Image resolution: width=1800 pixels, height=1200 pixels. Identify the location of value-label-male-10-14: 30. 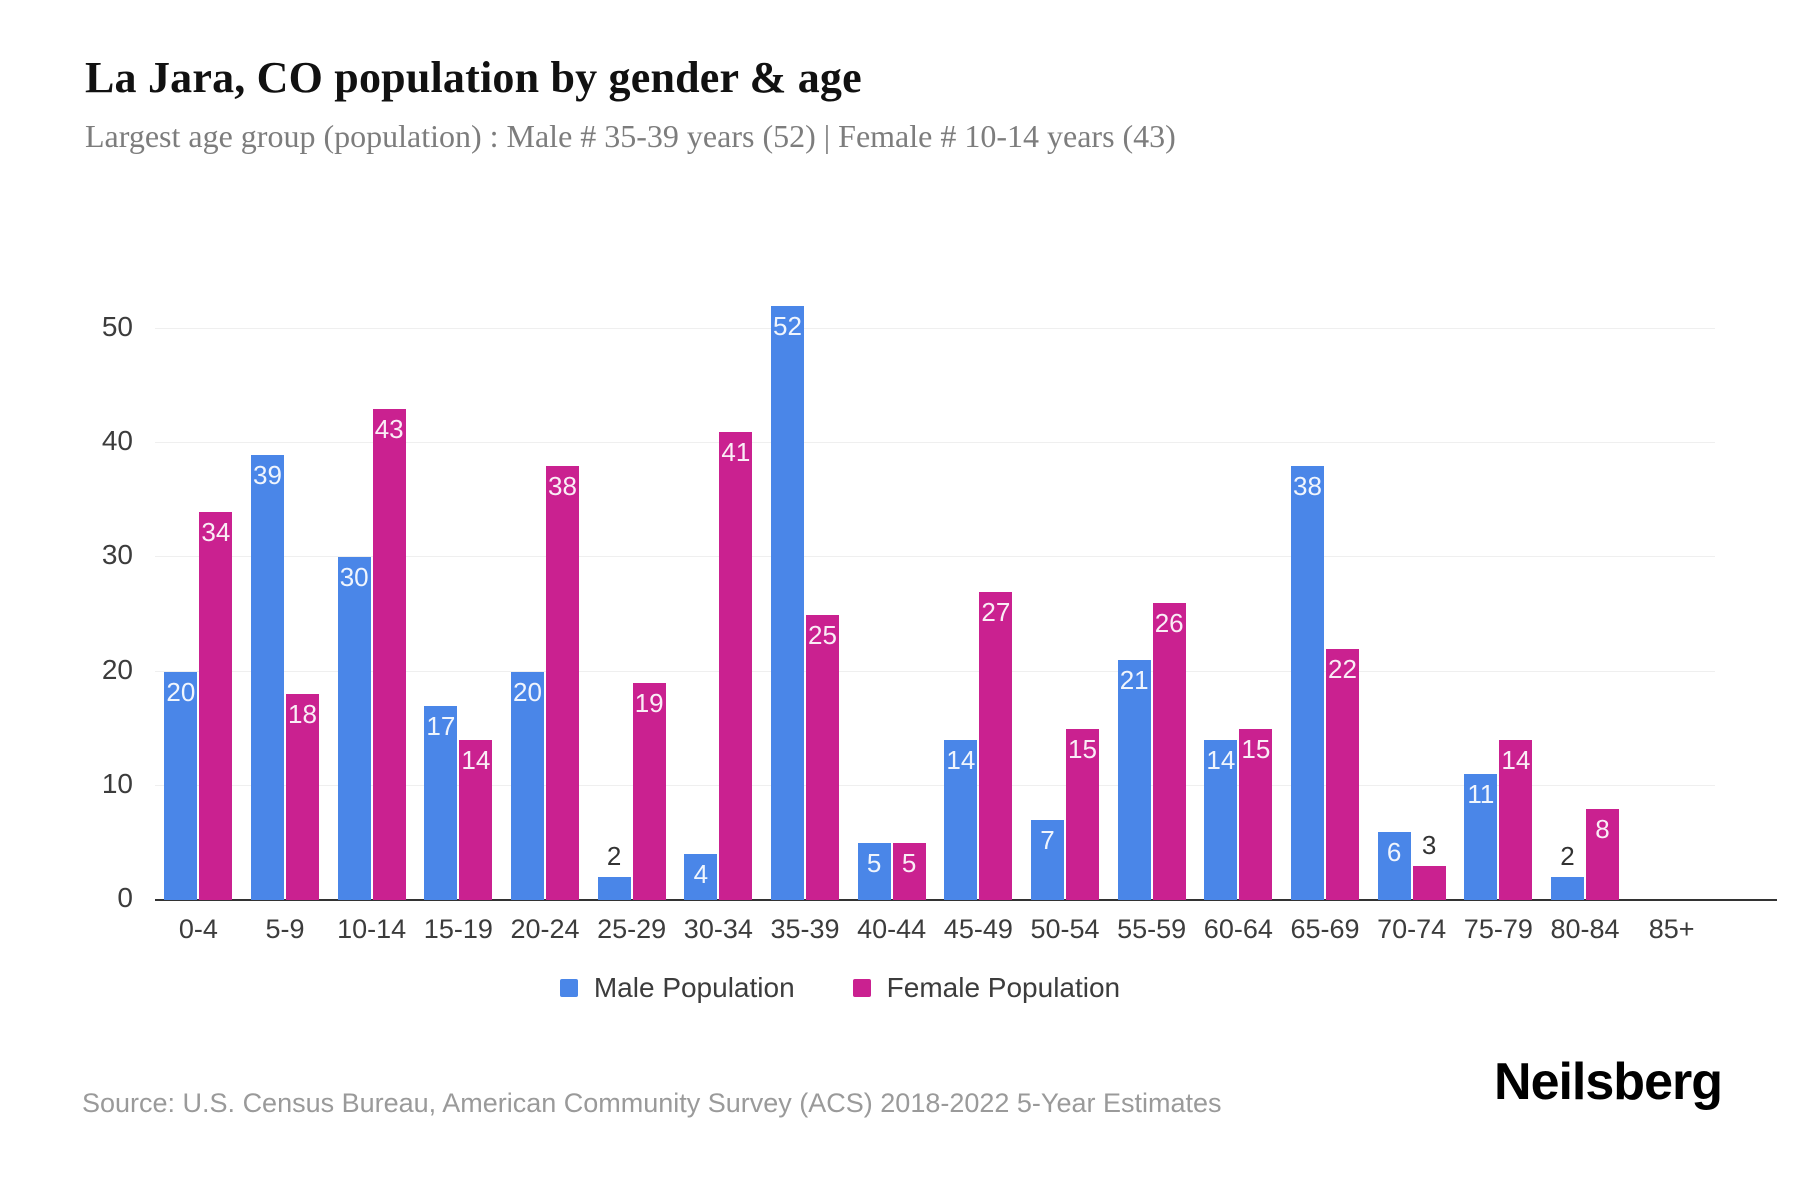
(354, 577).